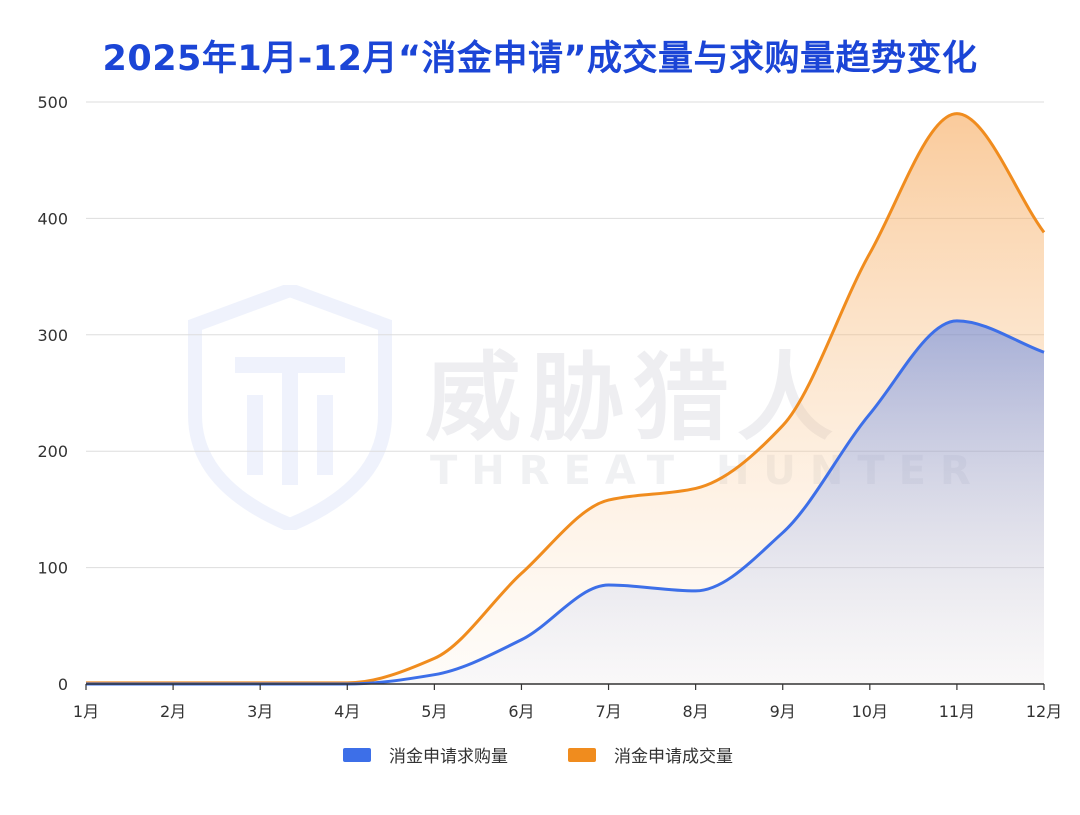  What do you see at coordinates (290, 407) in the screenshot?
I see `watermark-shield-icon` at bounding box center [290, 407].